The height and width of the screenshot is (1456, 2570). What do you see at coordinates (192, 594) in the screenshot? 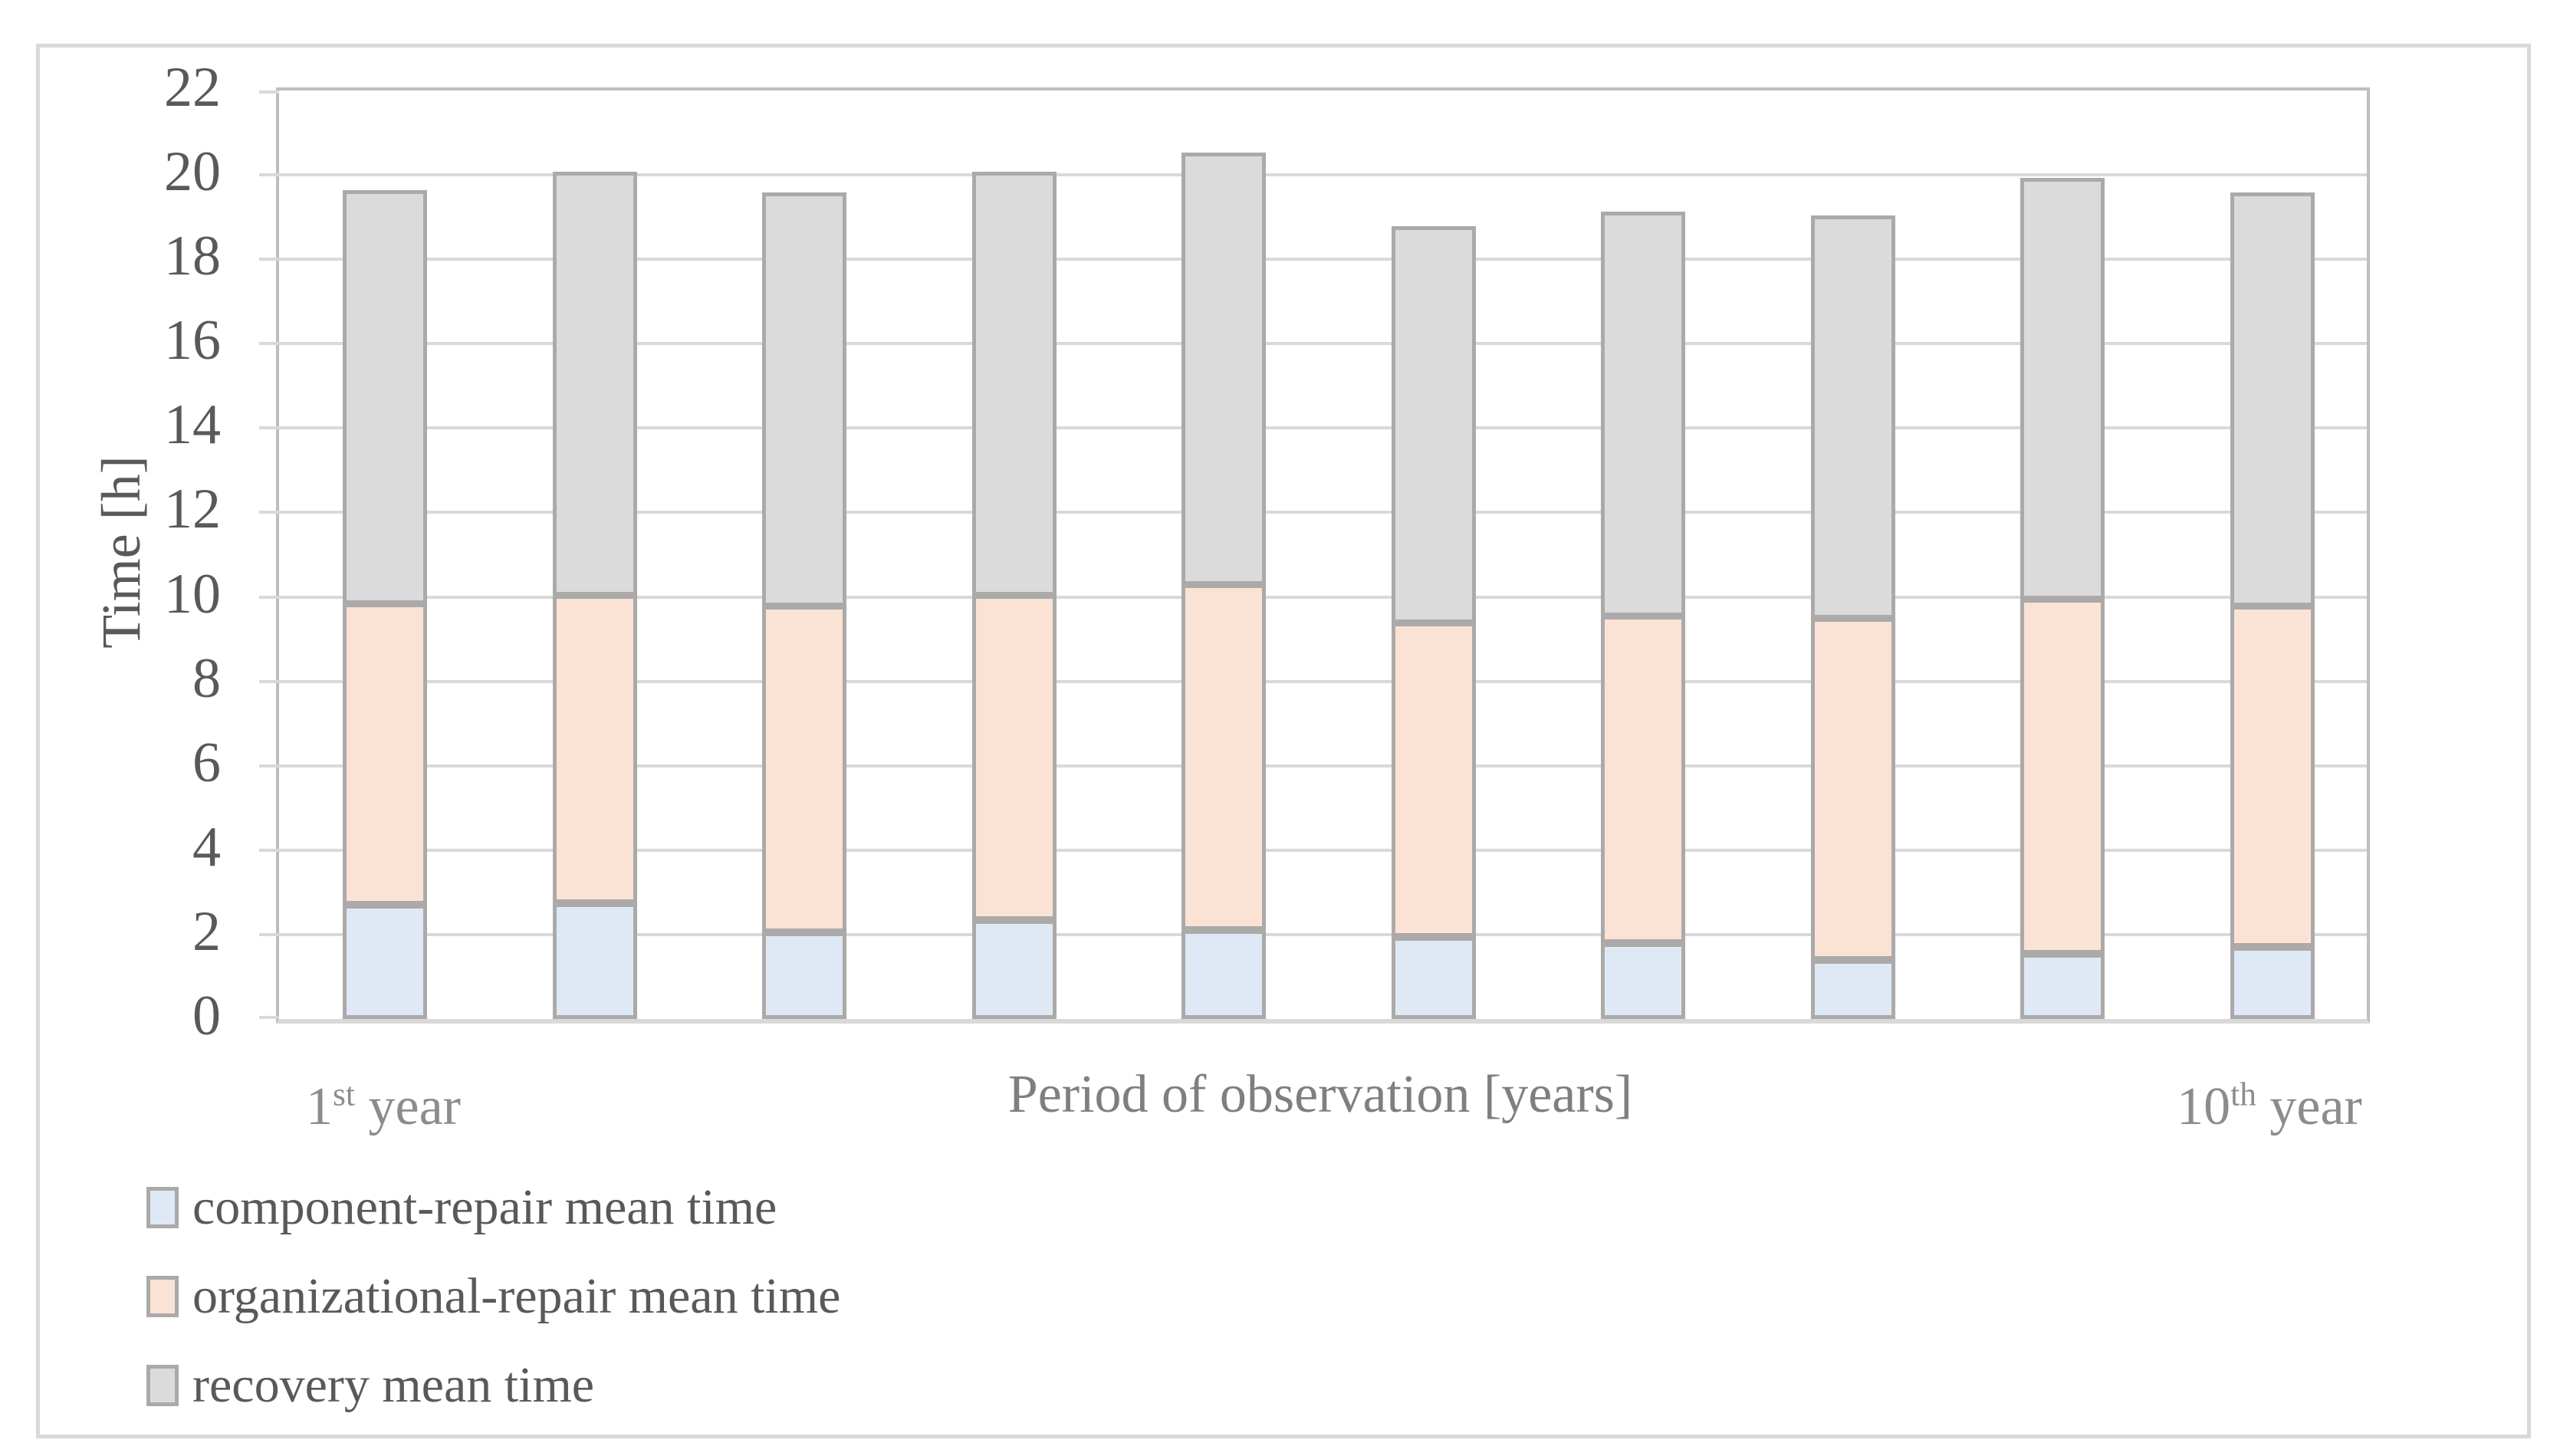
I see `y-tick-label-10: 10` at bounding box center [192, 594].